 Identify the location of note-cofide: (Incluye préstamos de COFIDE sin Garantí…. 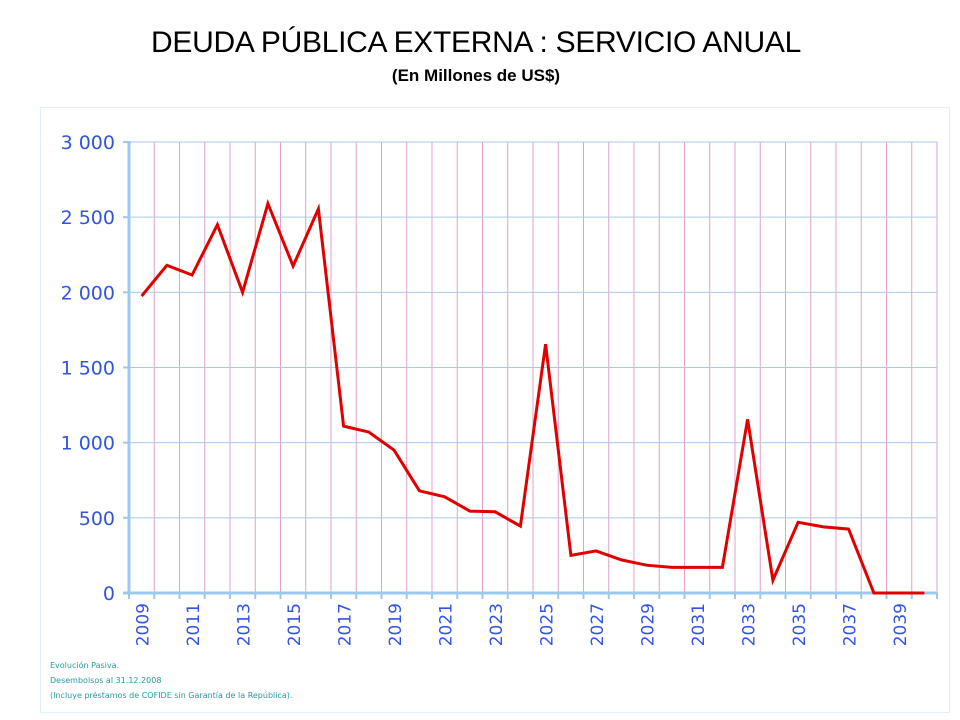
(171, 695).